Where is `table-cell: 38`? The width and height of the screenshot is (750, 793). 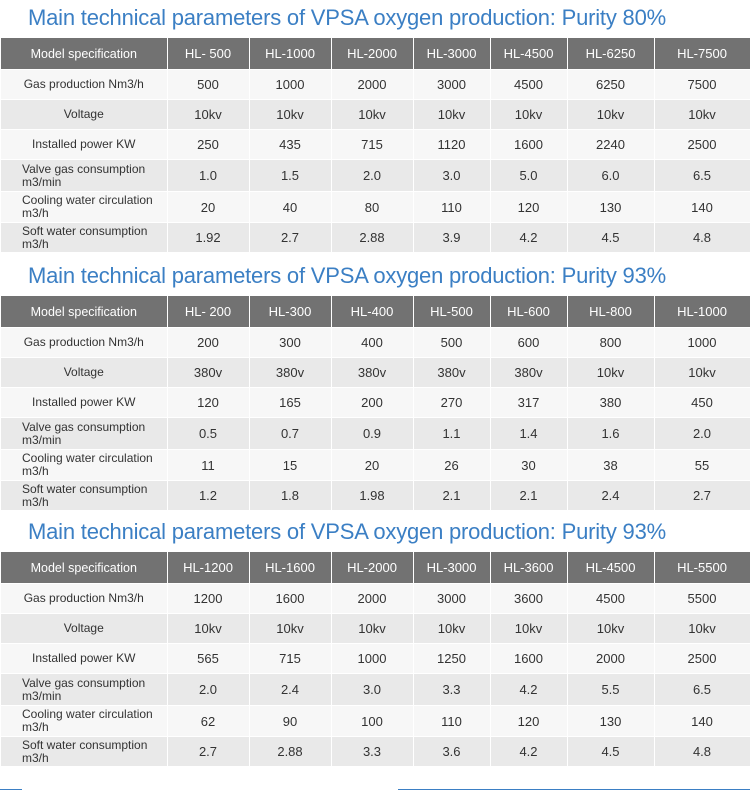
table-cell: 38 is located at coordinates (611, 465).